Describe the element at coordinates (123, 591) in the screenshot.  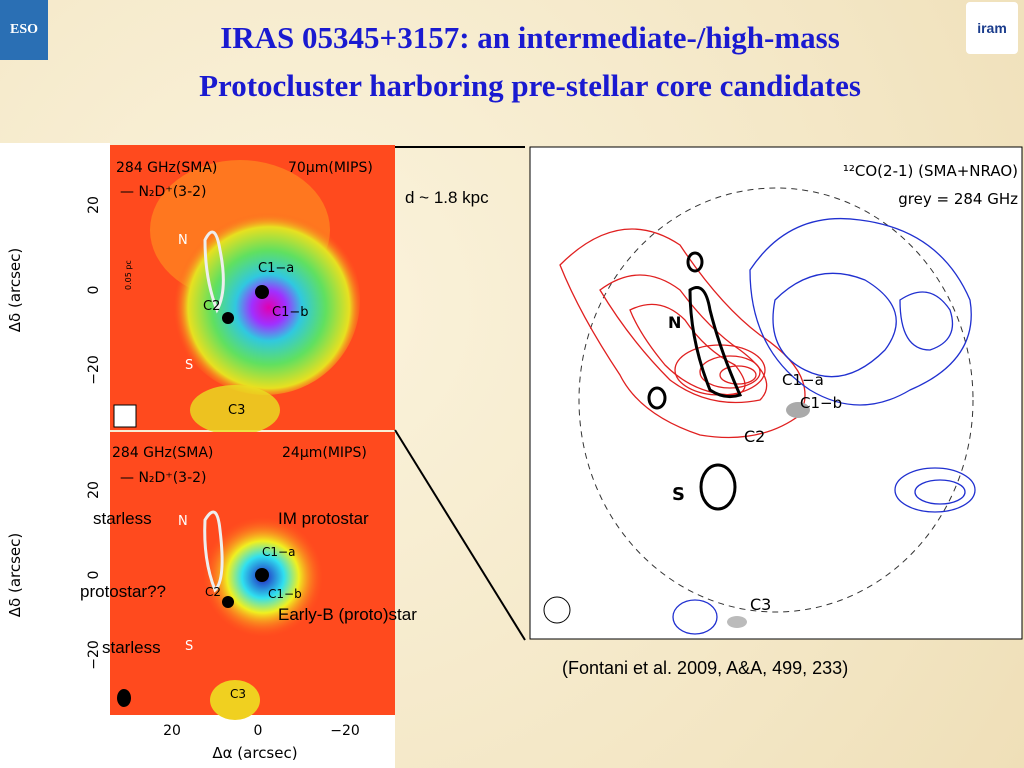
I see `annotation: protostar??` at that location.